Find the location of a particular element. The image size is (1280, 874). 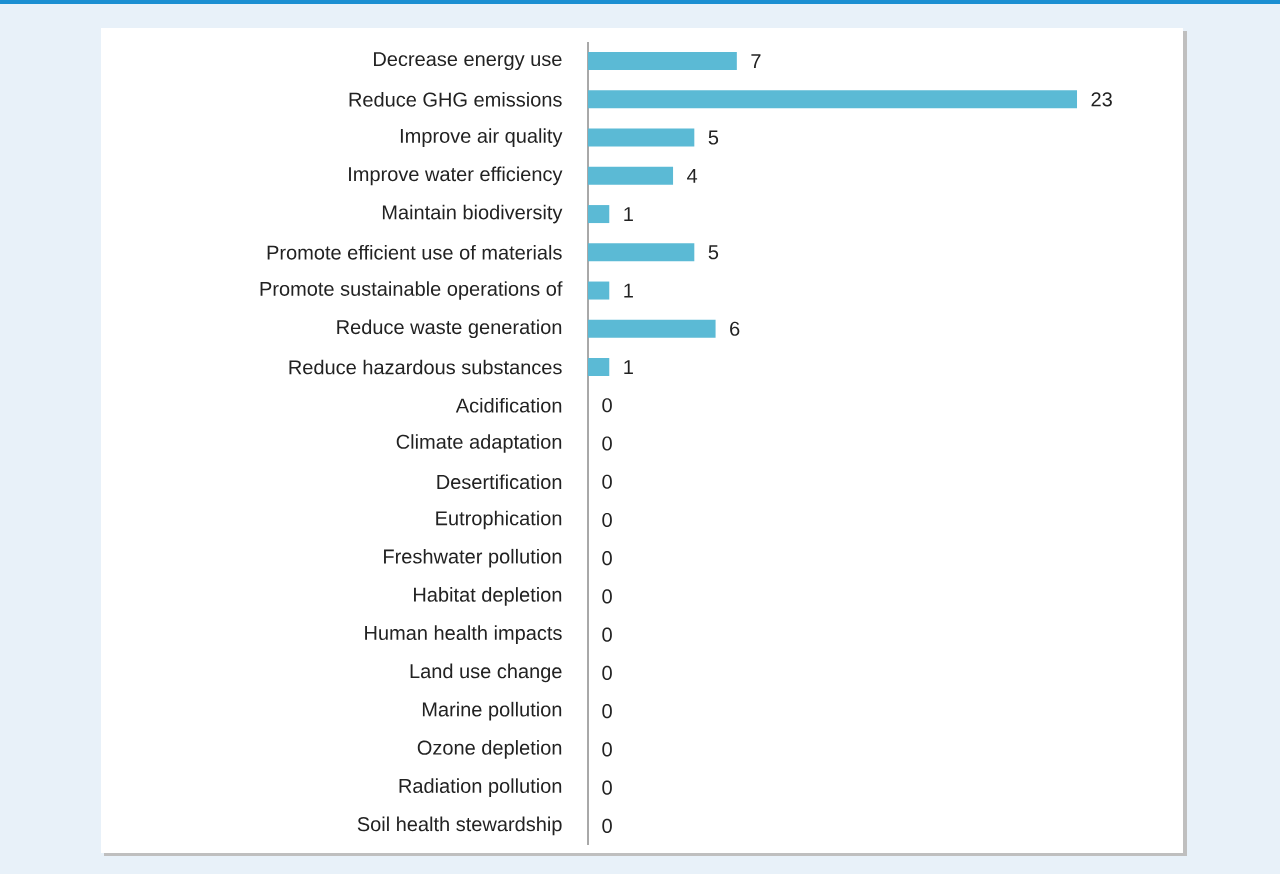

y-tick-label: Freshwater pollution is located at coordinates (473, 558).